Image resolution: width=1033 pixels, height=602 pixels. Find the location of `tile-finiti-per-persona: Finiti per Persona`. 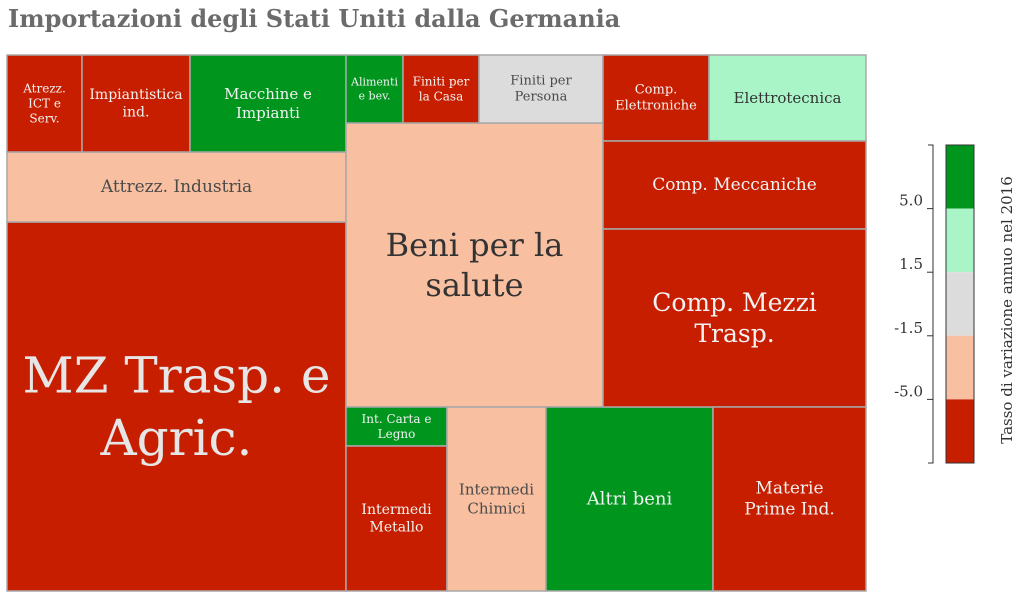

tile-finiti-per-persona: Finiti per Persona is located at coordinates (541, 89).